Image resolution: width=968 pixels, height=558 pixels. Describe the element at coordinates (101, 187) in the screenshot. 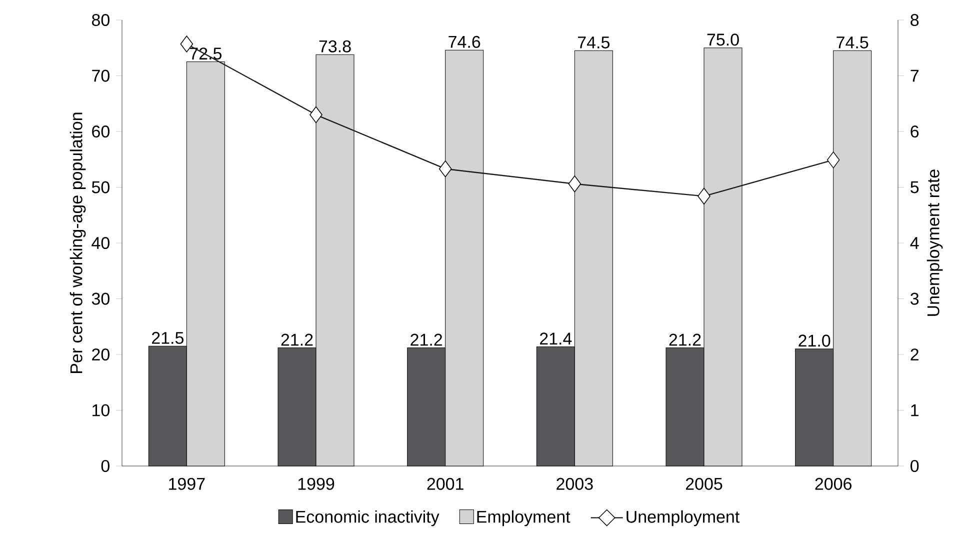

I see `y-tick-label: 50` at that location.